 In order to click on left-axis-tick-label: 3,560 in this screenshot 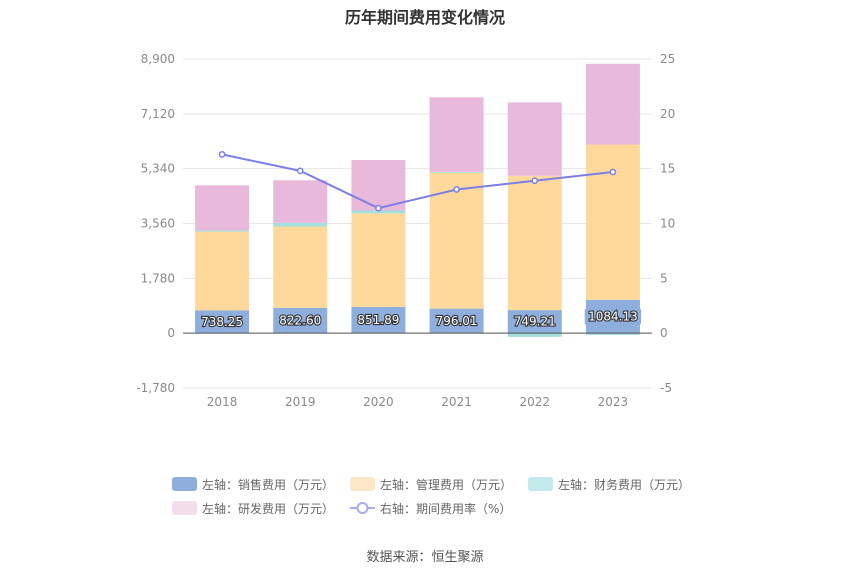, I will do `click(158, 224)`.